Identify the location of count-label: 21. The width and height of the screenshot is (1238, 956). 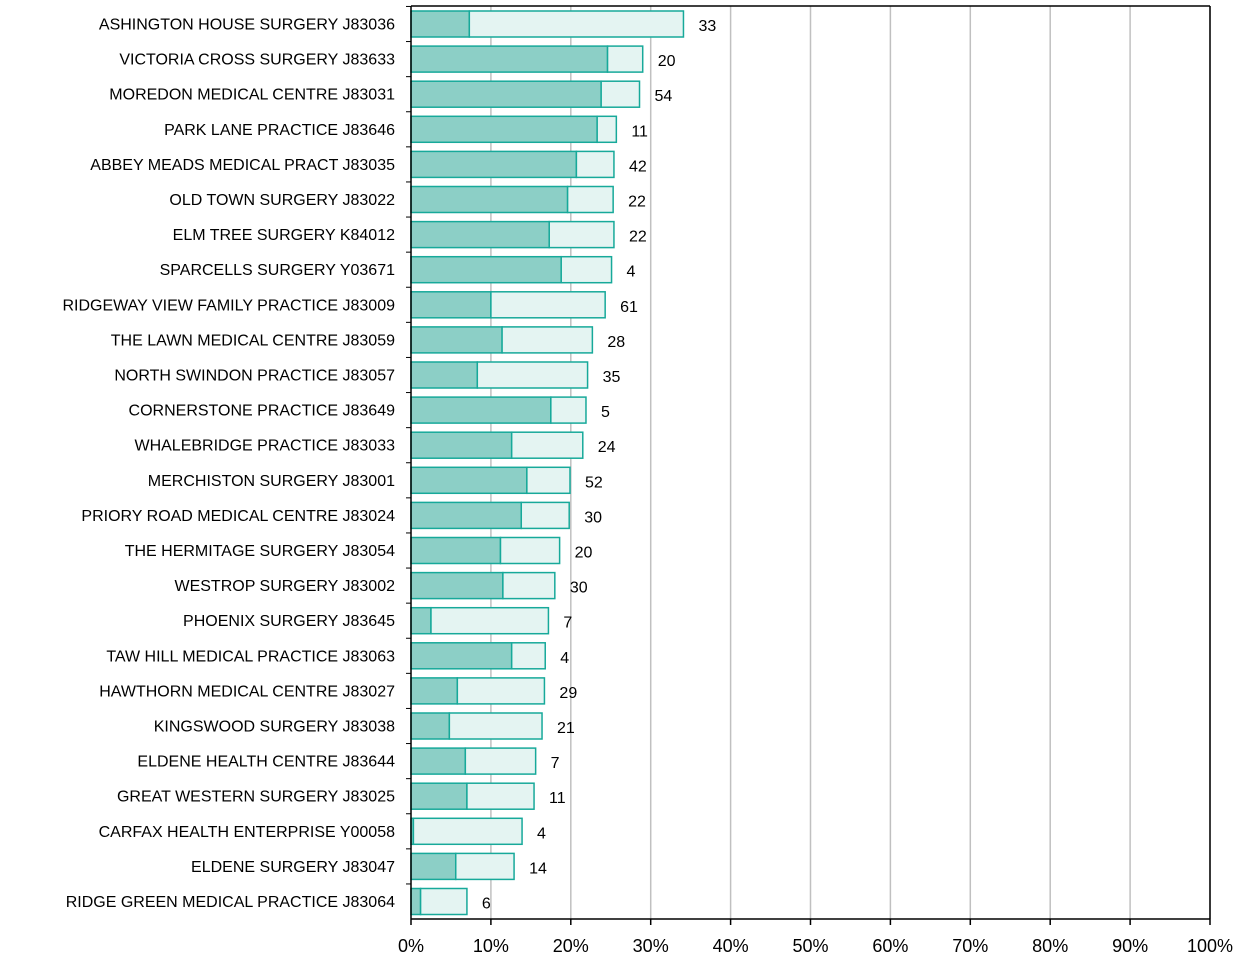
(566, 728).